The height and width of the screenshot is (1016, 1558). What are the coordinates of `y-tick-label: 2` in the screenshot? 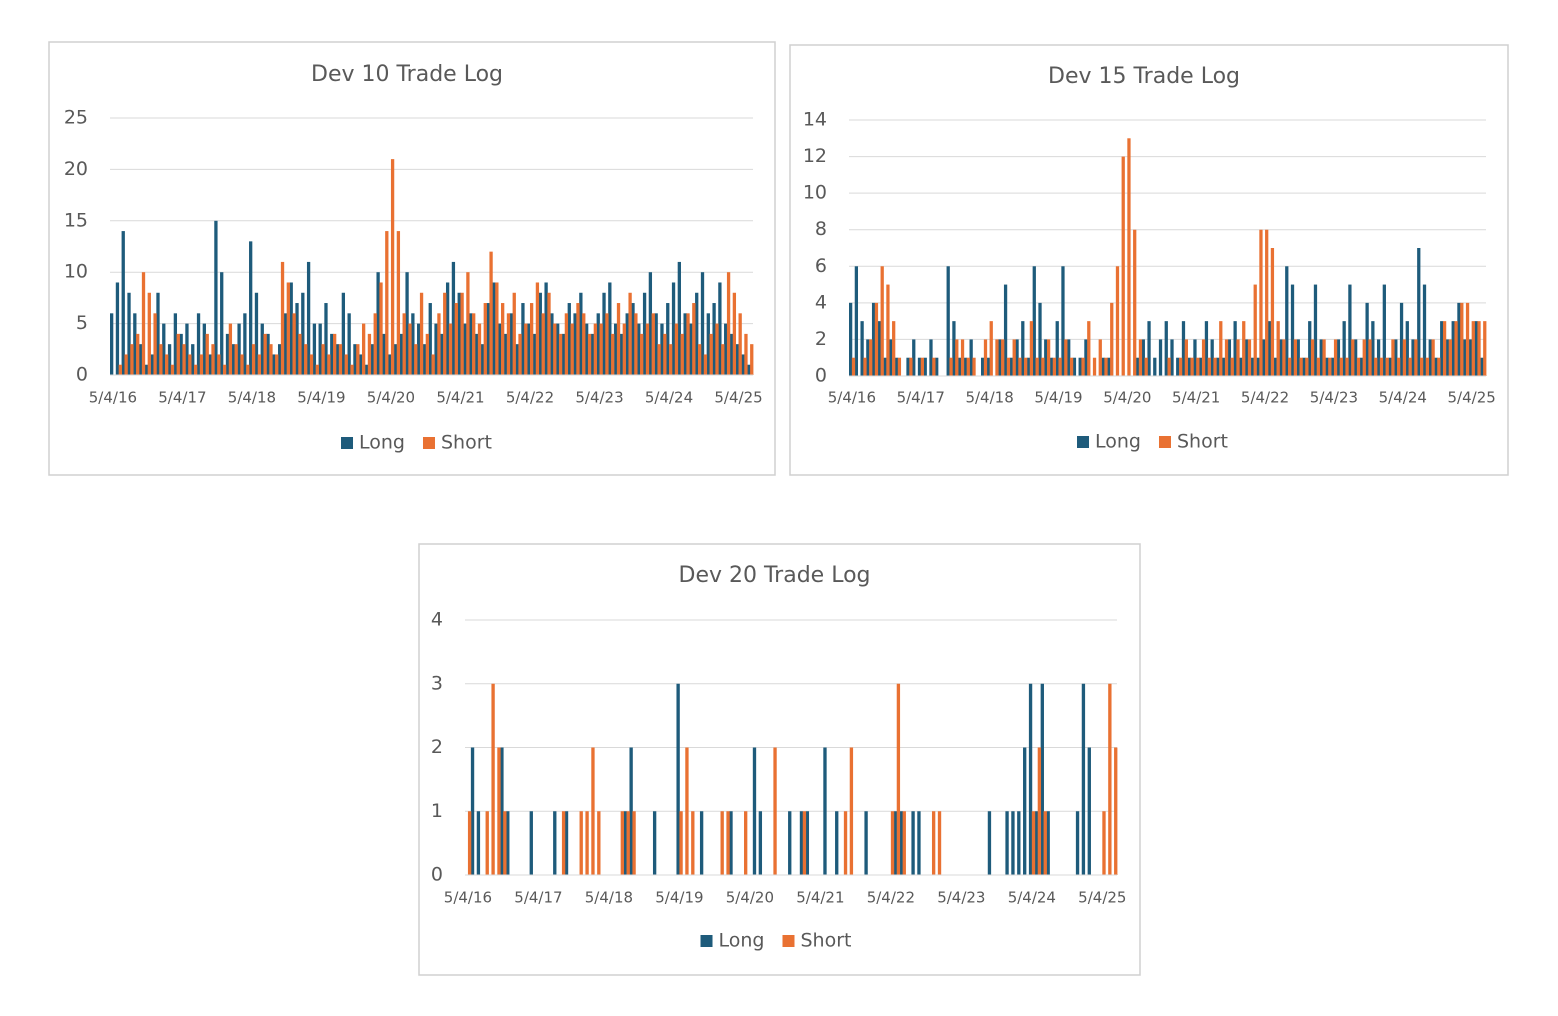 It's located at (821, 339).